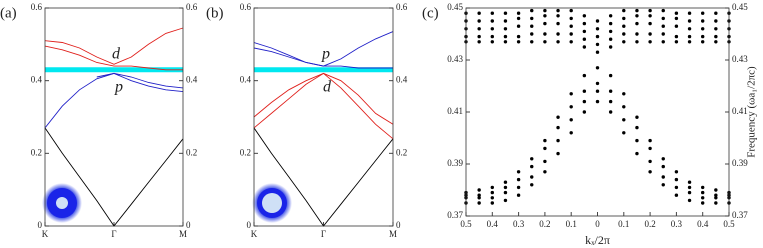  Describe the element at coordinates (37, 7) in the screenshot. I see `y-tick-label: 0.6` at that location.